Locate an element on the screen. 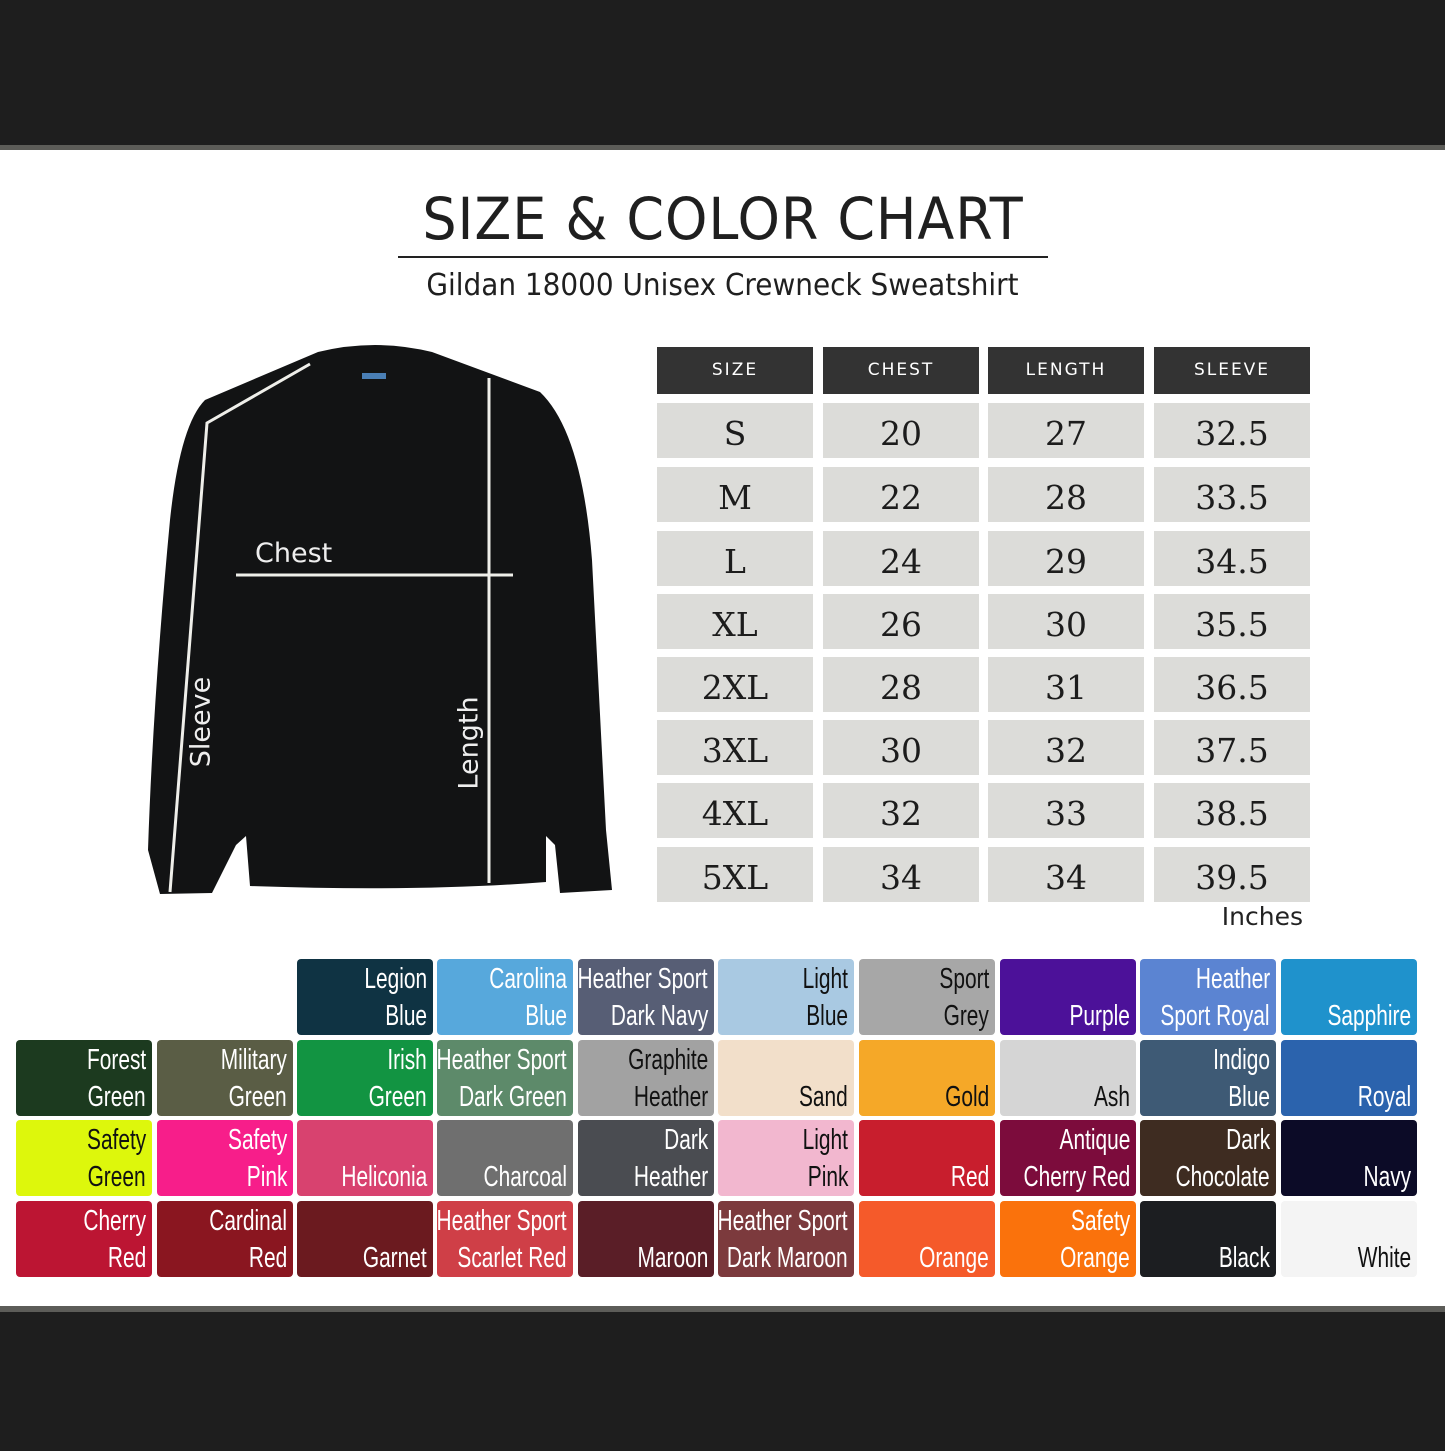  color-swatch-maroon: Maroon is located at coordinates (646, 1239).